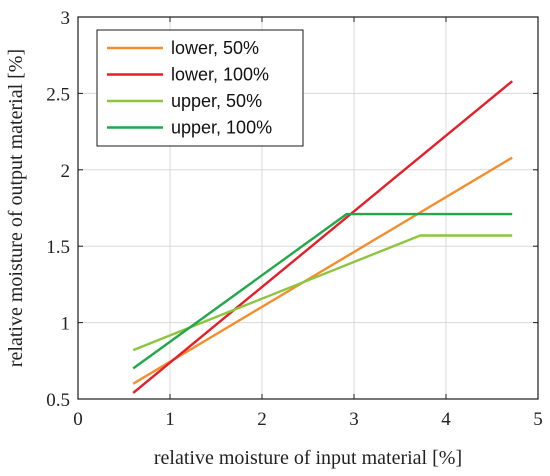  What do you see at coordinates (66, 18) in the screenshot?
I see `y-tick-label: 3` at bounding box center [66, 18].